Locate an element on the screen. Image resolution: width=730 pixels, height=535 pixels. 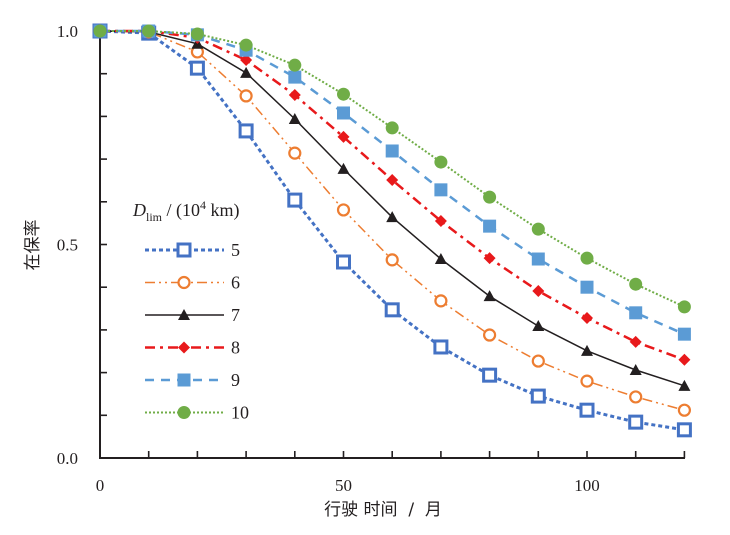
y-axis-title: 在保率 is located at coordinates (33, 245).